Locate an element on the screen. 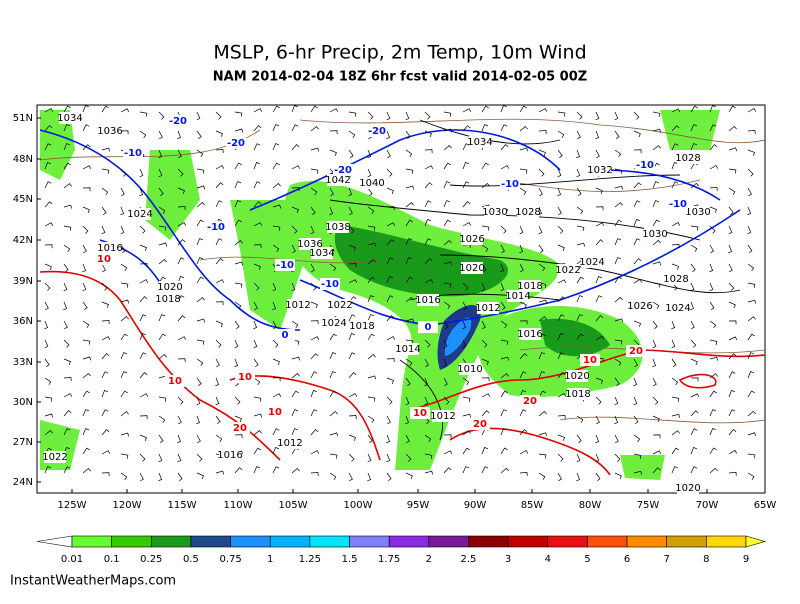 The image size is (800, 604). isobar-label: 1016 is located at coordinates (229, 455).